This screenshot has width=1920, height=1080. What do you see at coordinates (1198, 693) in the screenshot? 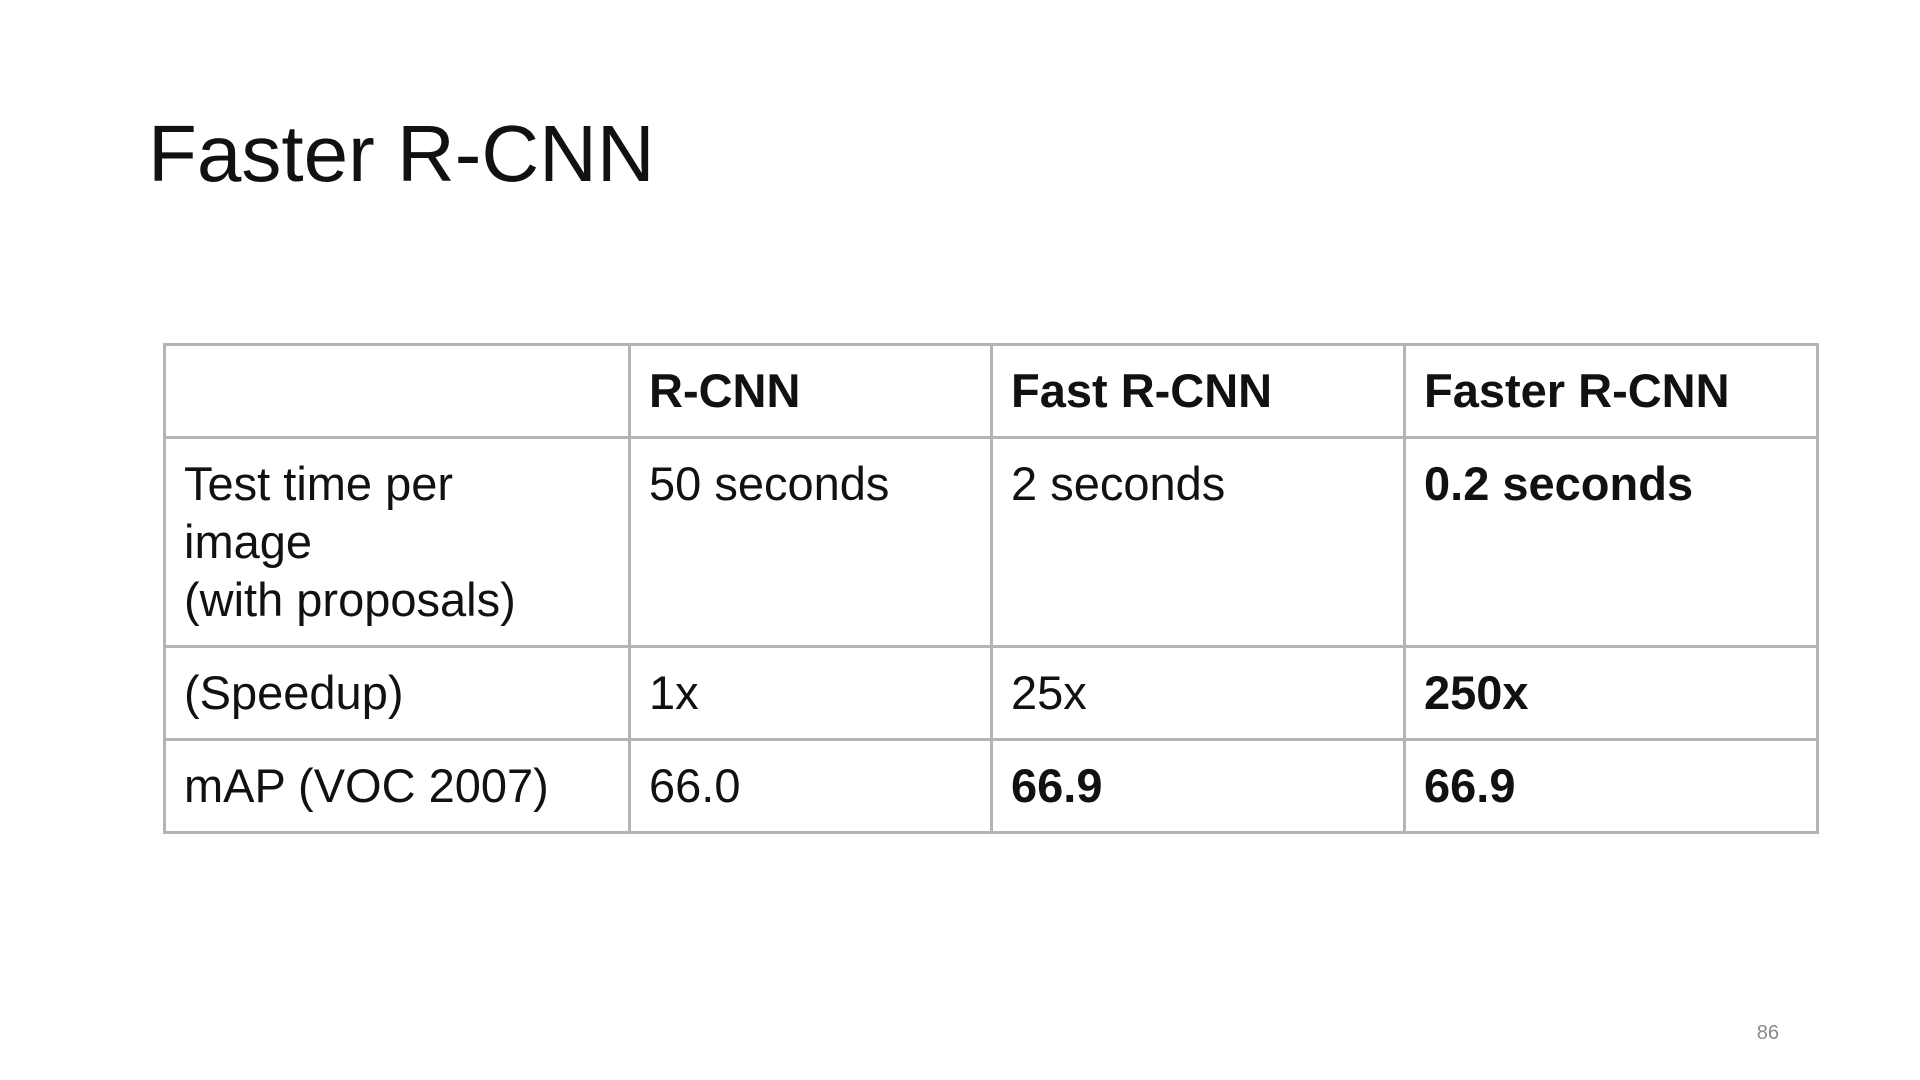
I see `cell-speedup-fast-rcnn: 25x` at bounding box center [1198, 693].